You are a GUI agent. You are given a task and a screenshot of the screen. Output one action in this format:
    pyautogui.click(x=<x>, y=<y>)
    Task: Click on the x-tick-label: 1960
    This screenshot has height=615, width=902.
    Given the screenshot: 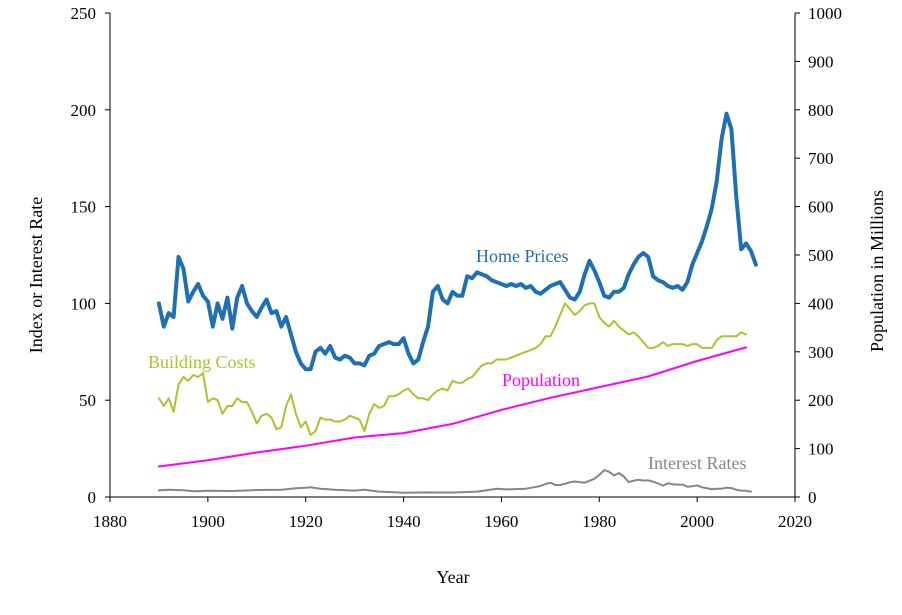 What is the action you would take?
    pyautogui.click(x=501, y=521)
    